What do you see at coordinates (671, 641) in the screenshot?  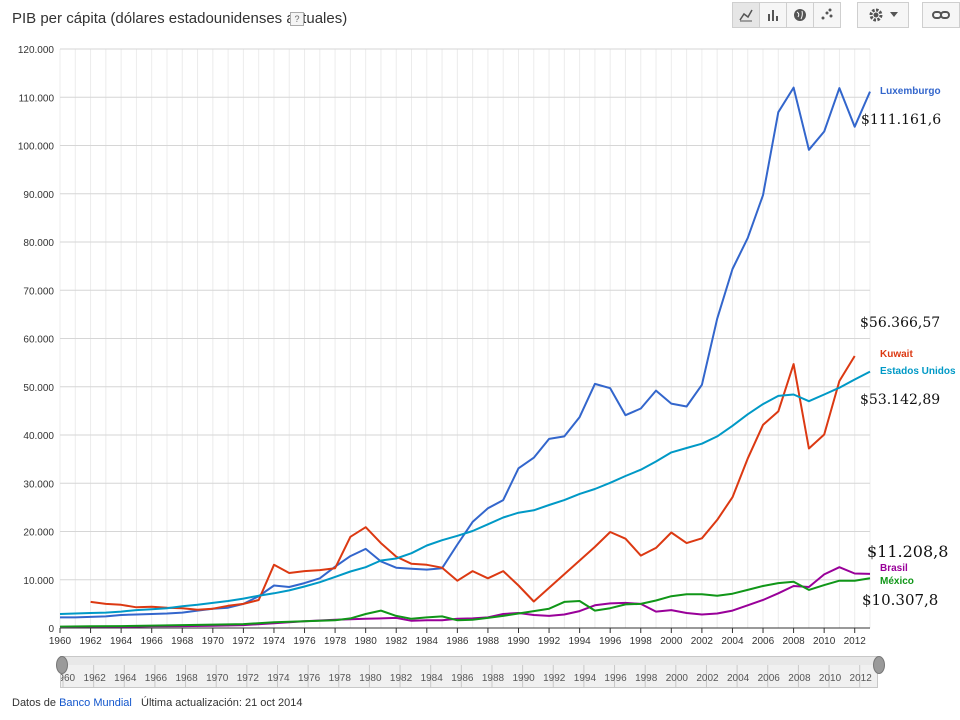 I see `x-tick-label: 2000` at bounding box center [671, 641].